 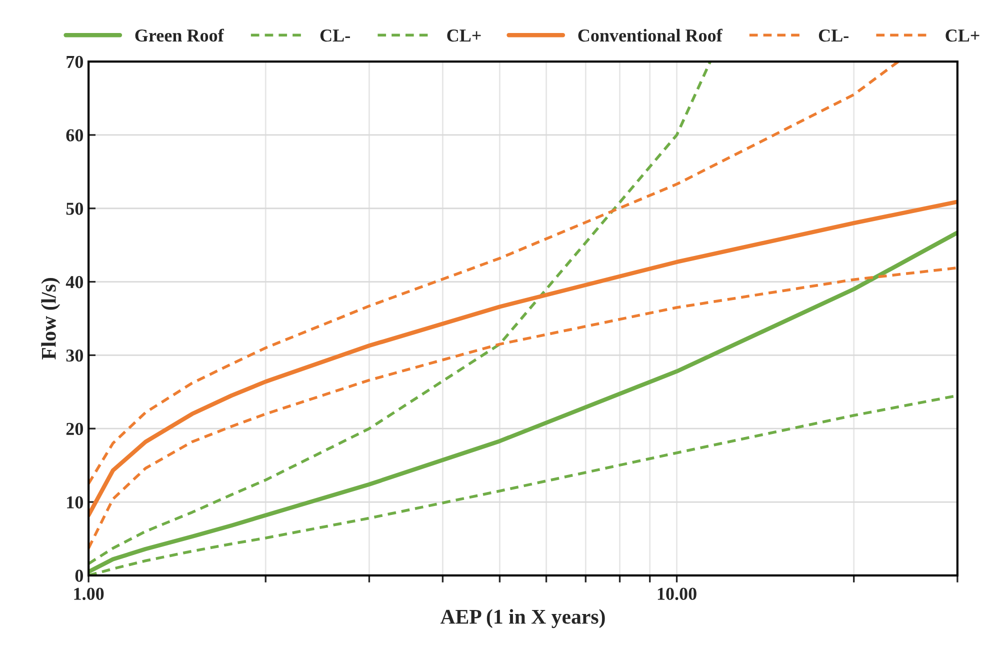 What do you see at coordinates (75, 282) in the screenshot?
I see `y-tick-label: 40` at bounding box center [75, 282].